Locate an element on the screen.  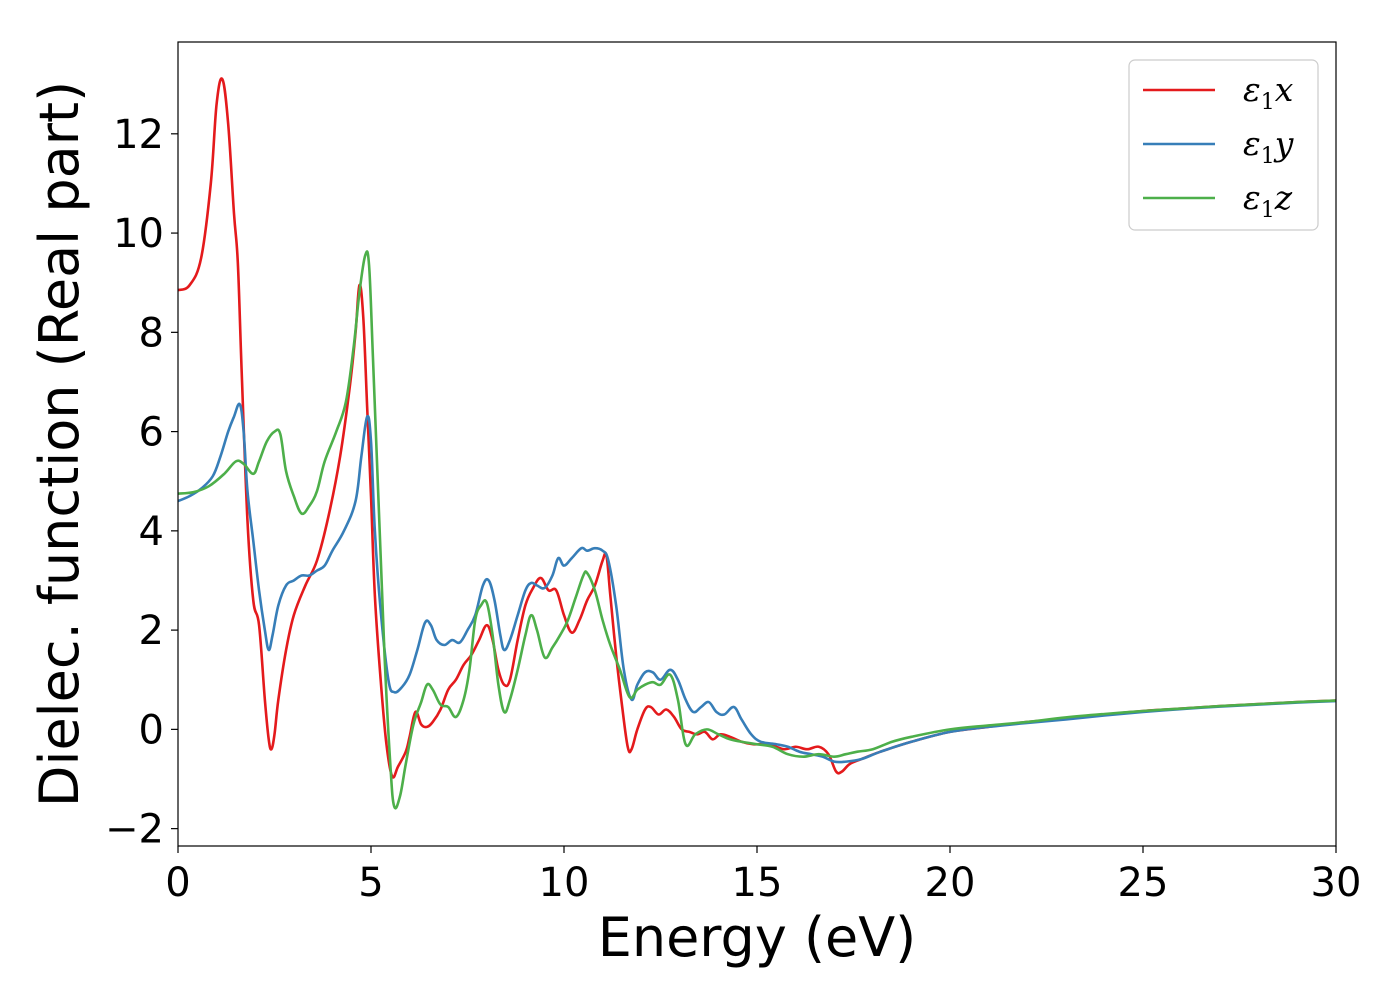
legend-label-x: ε1x is located at coordinates (1268, 92).